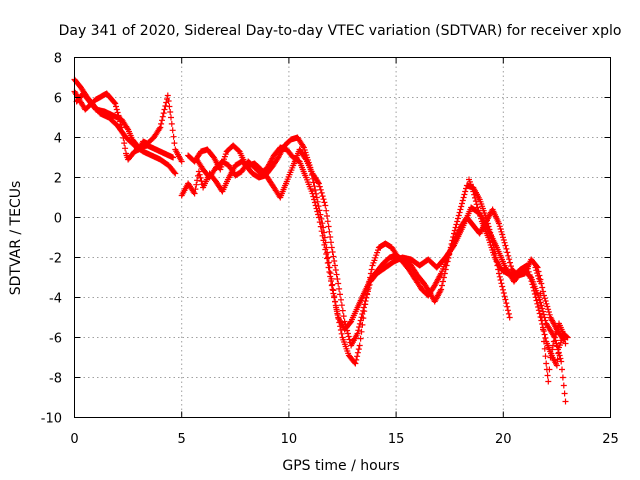 This screenshot has height=480, width=640. I want to click on x-axis-label: GPS time / hours, so click(340, 466).